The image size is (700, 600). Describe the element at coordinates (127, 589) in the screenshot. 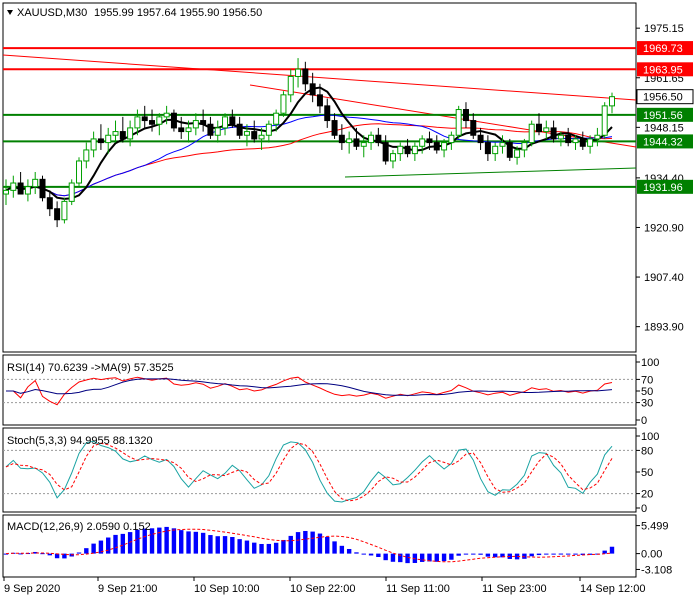

I see `time-tick-label: 9 Sep 21:00` at that location.